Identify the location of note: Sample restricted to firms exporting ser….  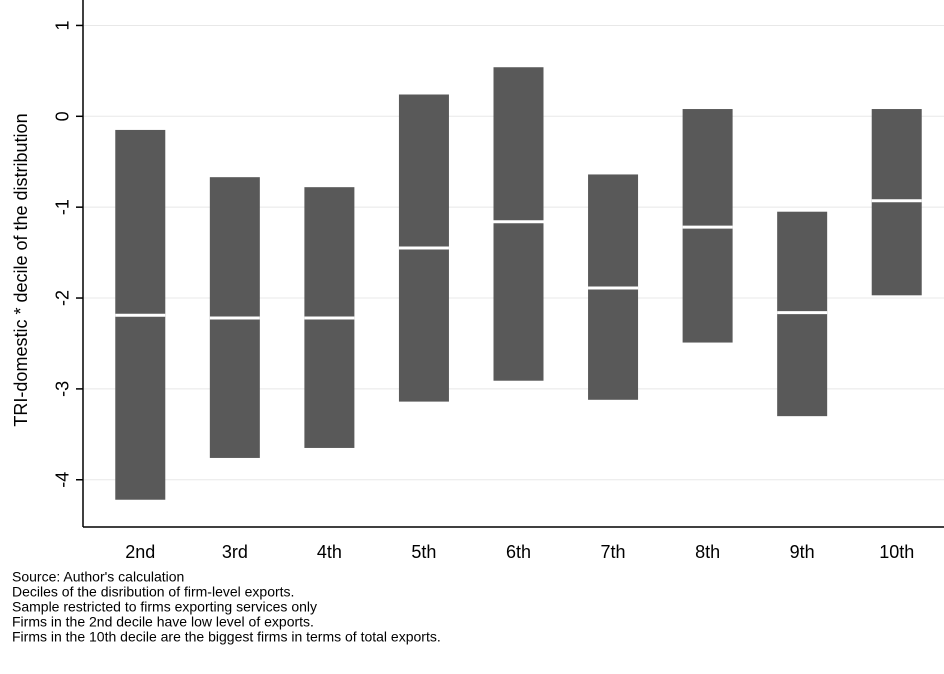
(164, 607).